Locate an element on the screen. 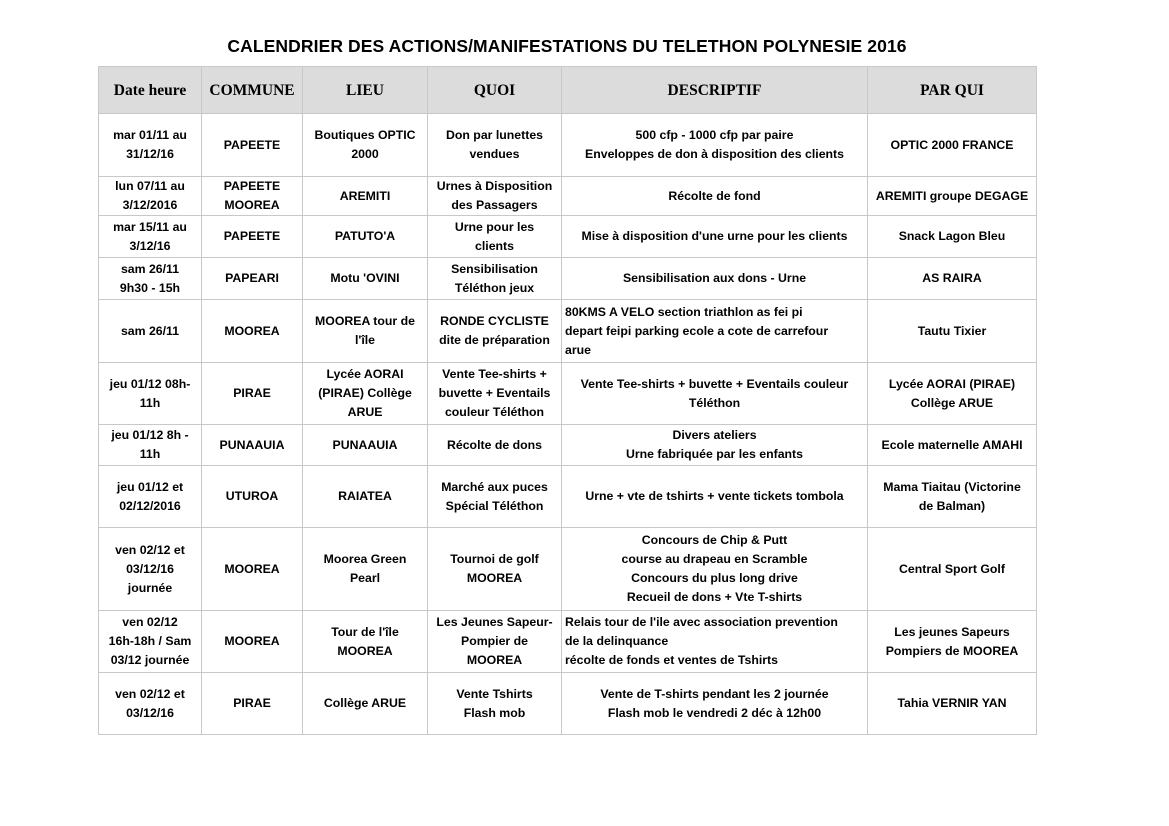 The image size is (1169, 826). cell-quoi: Urnes à Disposition des Passagers is located at coordinates (494, 196).